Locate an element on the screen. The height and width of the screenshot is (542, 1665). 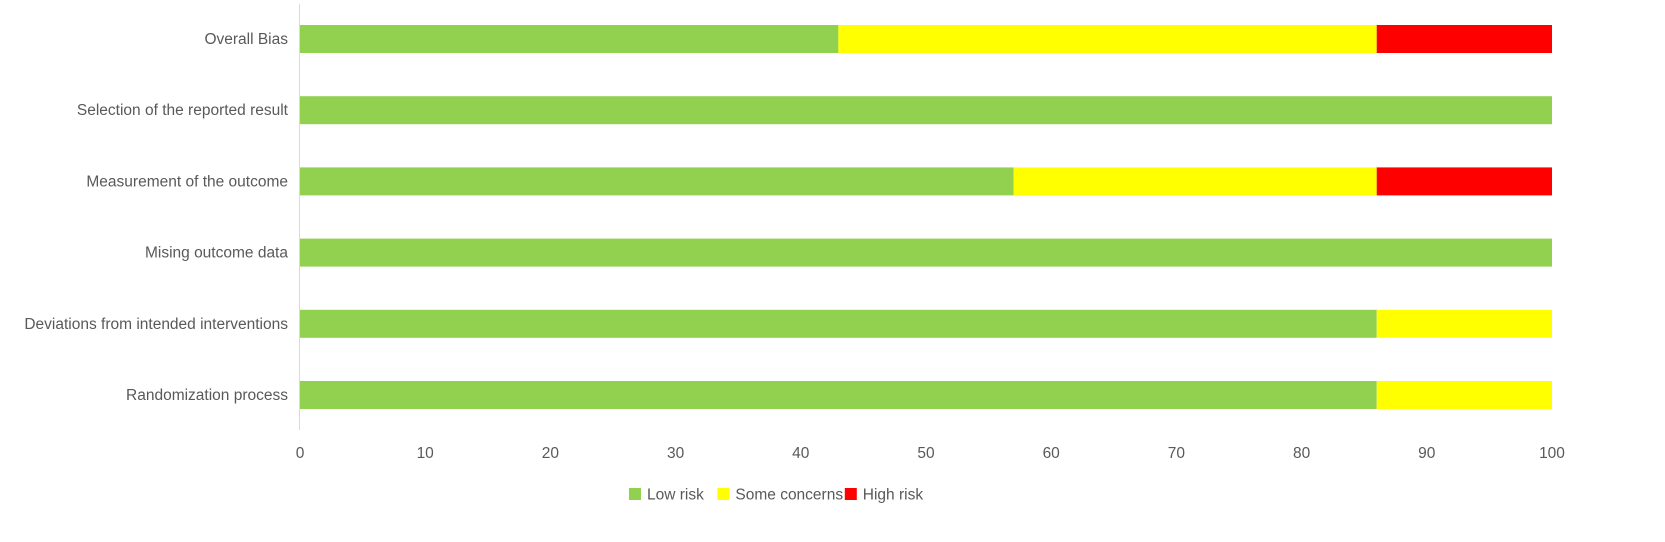
x-tick-label: 40 is located at coordinates (801, 453).